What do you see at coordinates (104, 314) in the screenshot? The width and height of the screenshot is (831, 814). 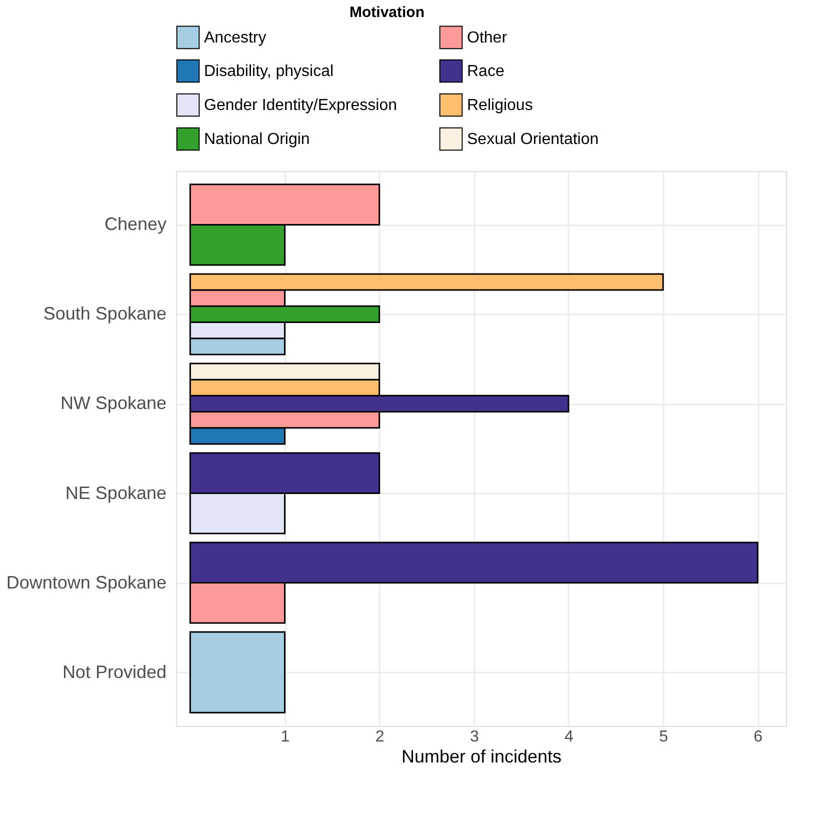 I see `y-tick-label: South Spokane` at bounding box center [104, 314].